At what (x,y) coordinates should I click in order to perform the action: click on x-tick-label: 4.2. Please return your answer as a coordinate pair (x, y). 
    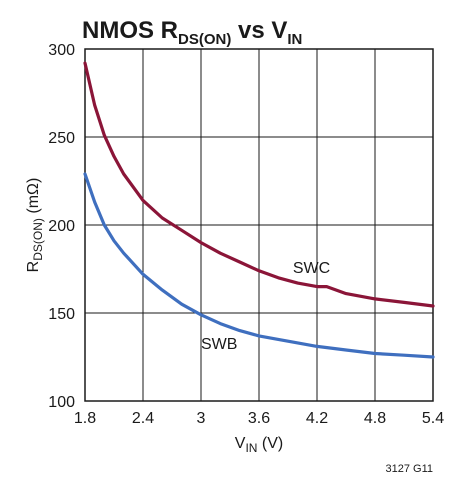
    Looking at the image, I should click on (317, 418).